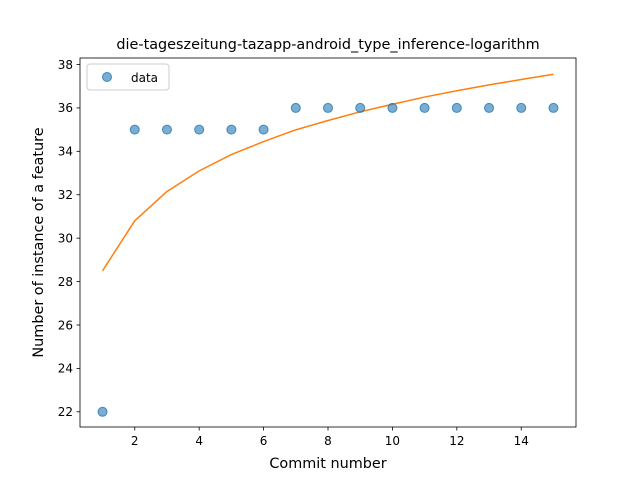  I want to click on x-axis-label: Commit number, so click(327, 464).